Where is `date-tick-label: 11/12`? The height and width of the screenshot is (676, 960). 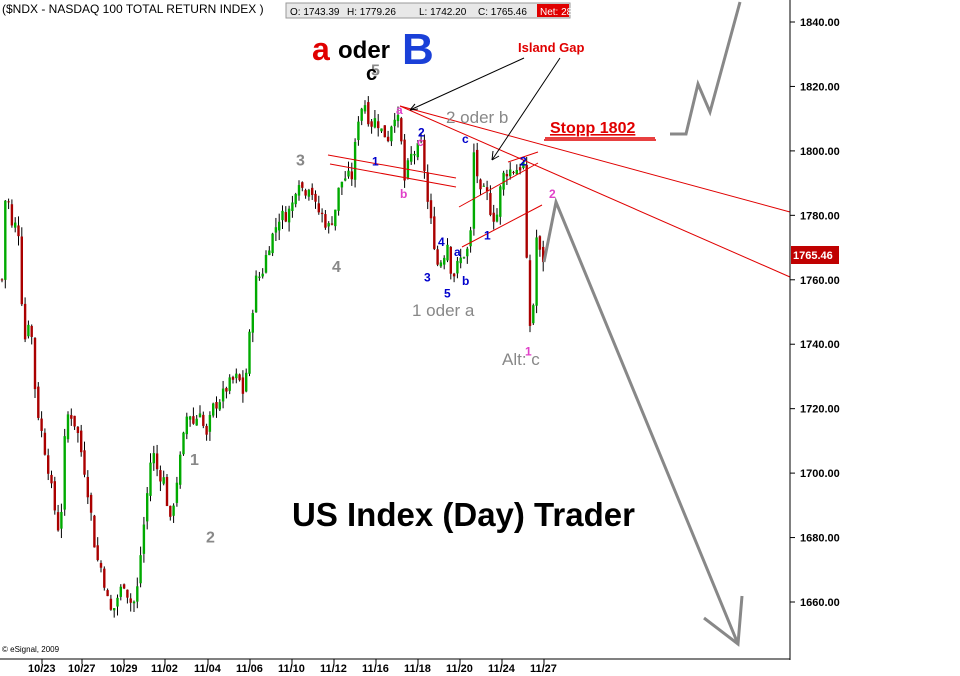
date-tick-label: 11/12 is located at coordinates (333, 669).